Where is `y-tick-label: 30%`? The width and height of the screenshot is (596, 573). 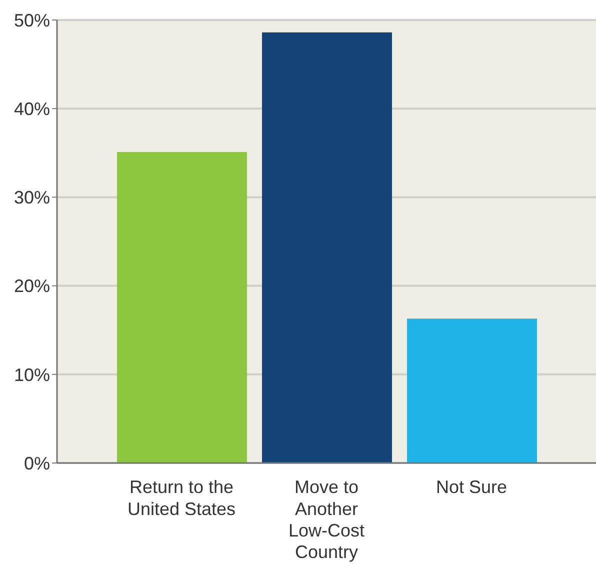 y-tick-label: 30% is located at coordinates (32, 198).